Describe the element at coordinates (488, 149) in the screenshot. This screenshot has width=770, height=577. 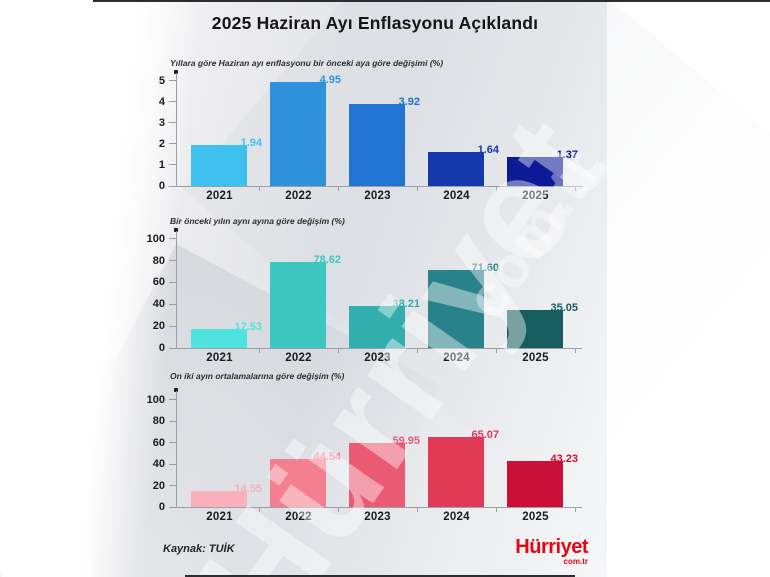
I see `bar-value-label: 1.64` at that location.